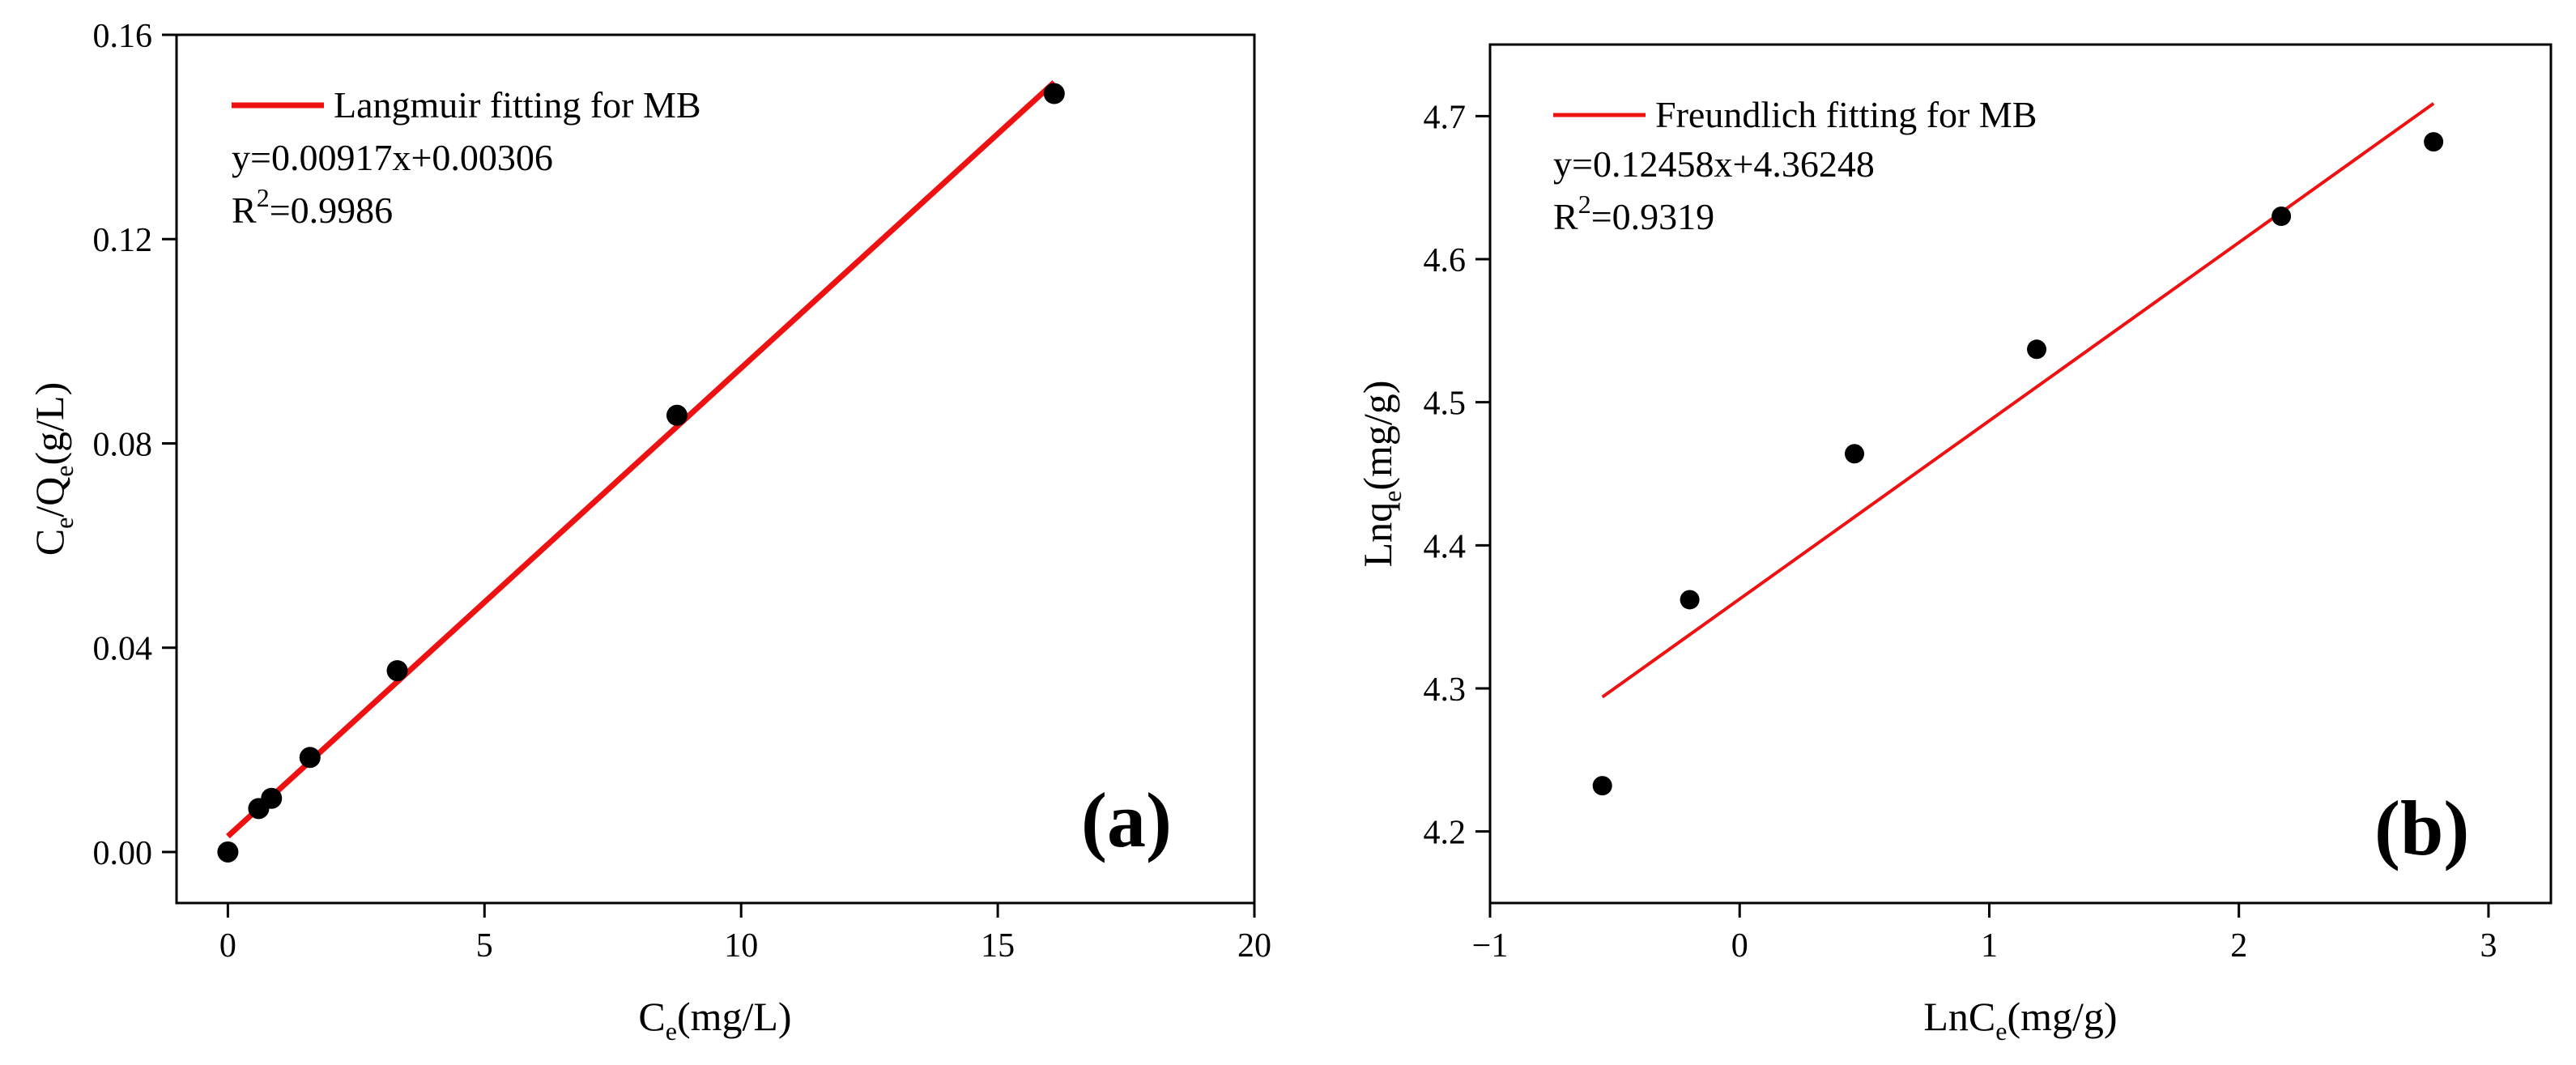 This screenshot has height=1065, width=2576. What do you see at coordinates (2488, 946) in the screenshot?
I see `x-tick-label: 3` at bounding box center [2488, 946].